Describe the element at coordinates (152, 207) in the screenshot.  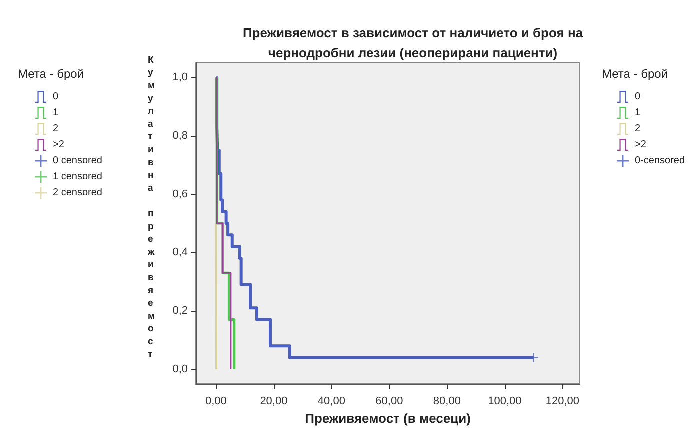
I see `text: Кумулативна преживяемост` at that location.